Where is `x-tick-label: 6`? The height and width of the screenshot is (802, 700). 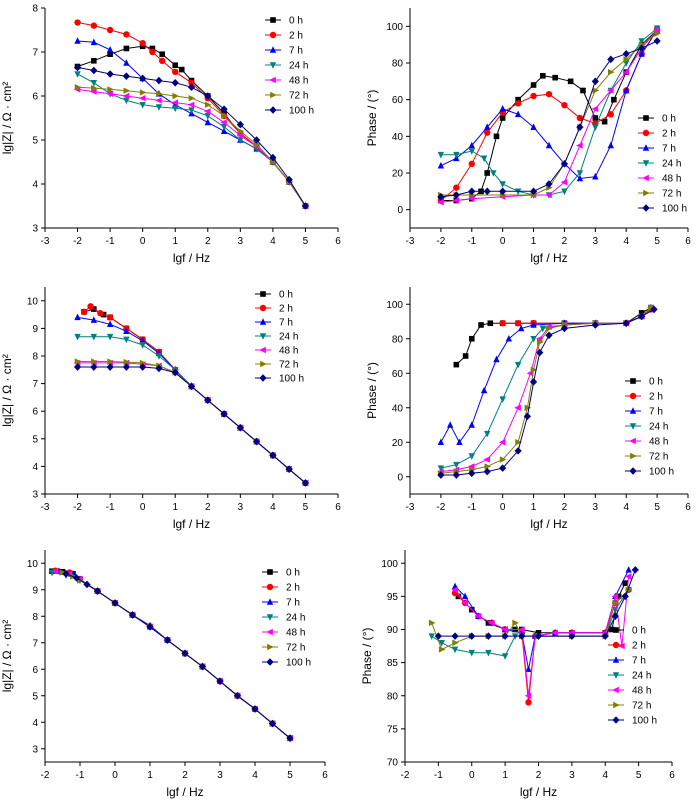 x-tick-label: 6 is located at coordinates (672, 775).